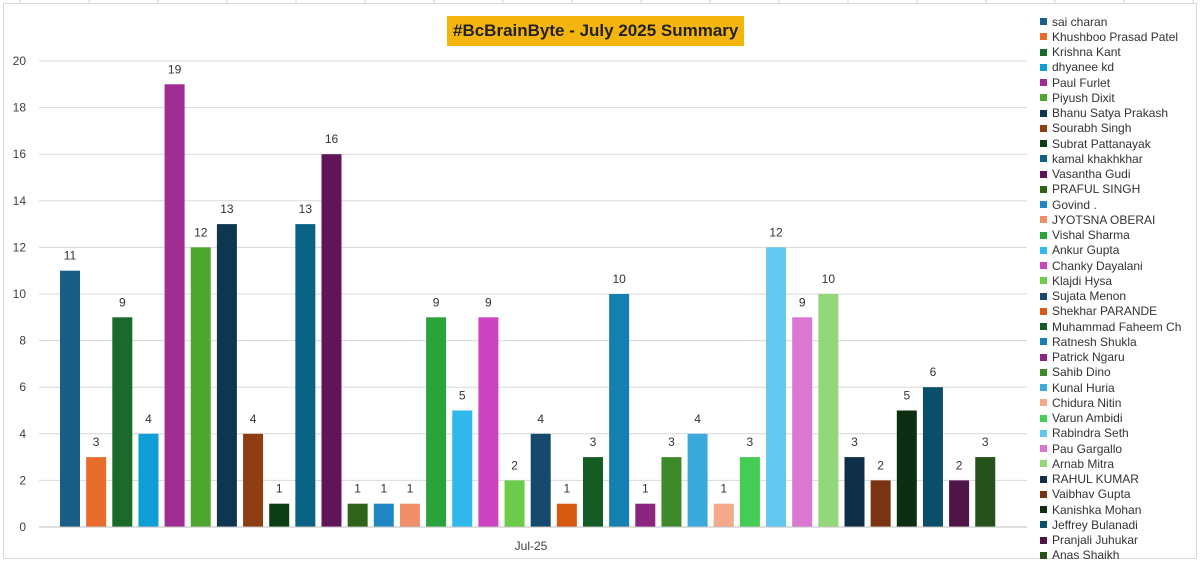  I want to click on legend-item: Subrat Pattanayak, so click(1117, 143).